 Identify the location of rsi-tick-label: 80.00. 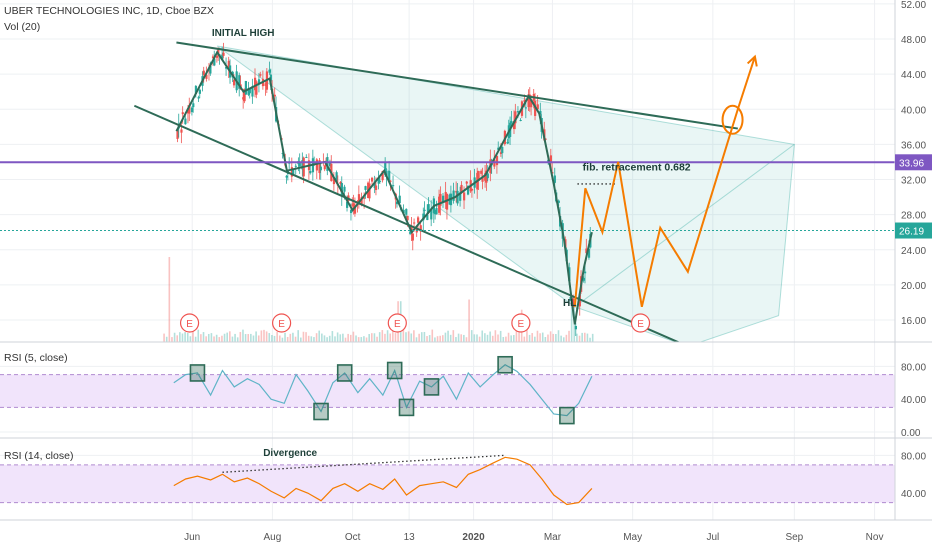
(913, 456).